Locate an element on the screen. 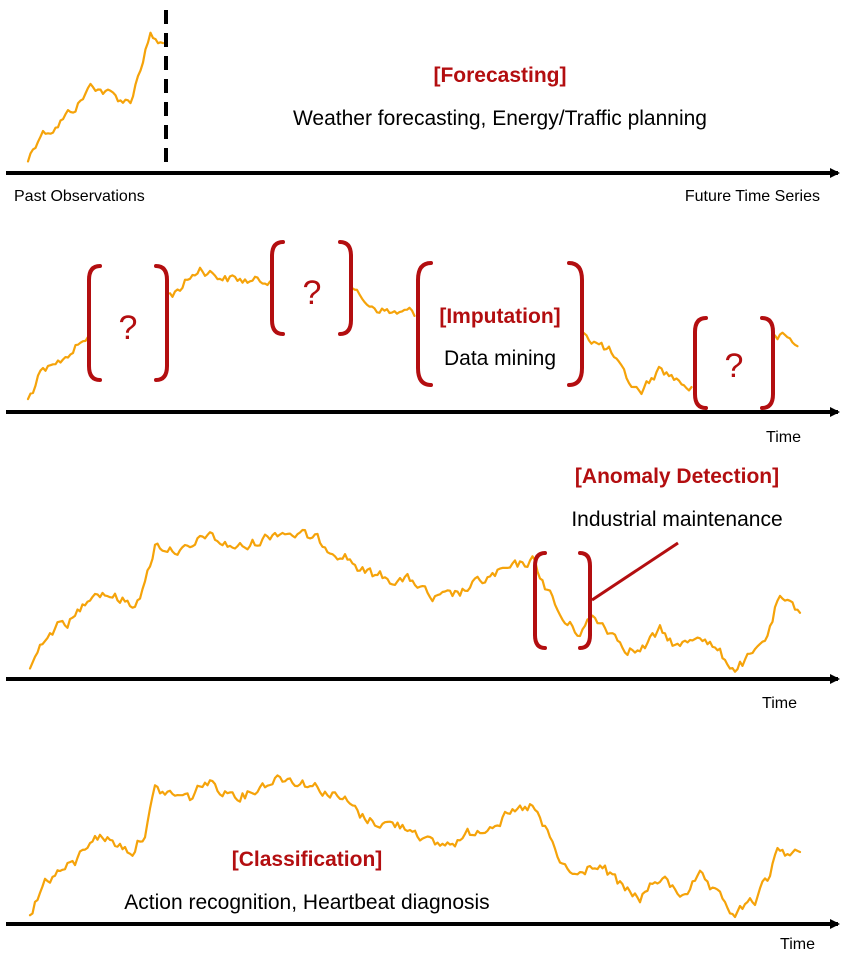  imputation-time-label: Time is located at coordinates (783, 437).